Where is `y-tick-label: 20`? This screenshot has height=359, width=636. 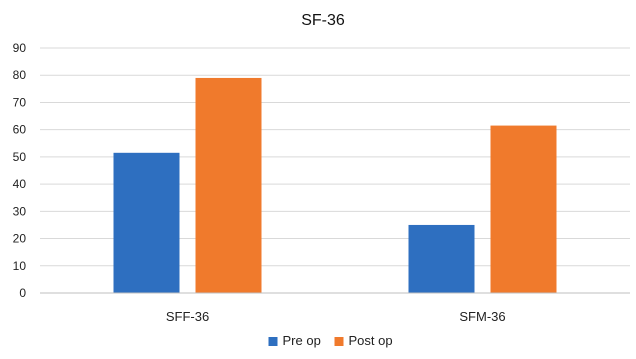
y-tick-label: 20 is located at coordinates (20, 239).